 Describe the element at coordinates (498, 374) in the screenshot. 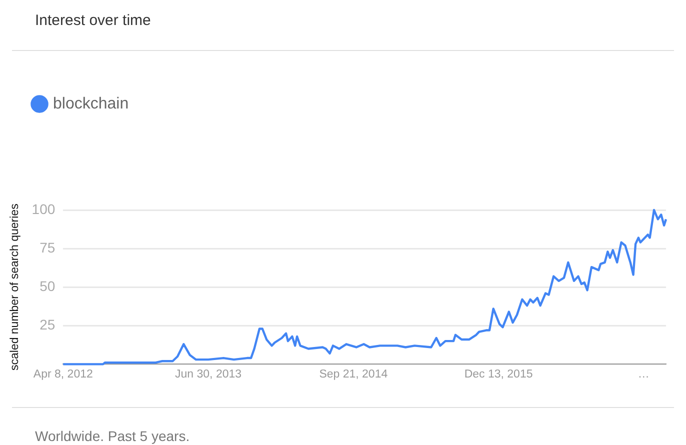

I see `x-tick-label: Dec 13, 2015` at that location.